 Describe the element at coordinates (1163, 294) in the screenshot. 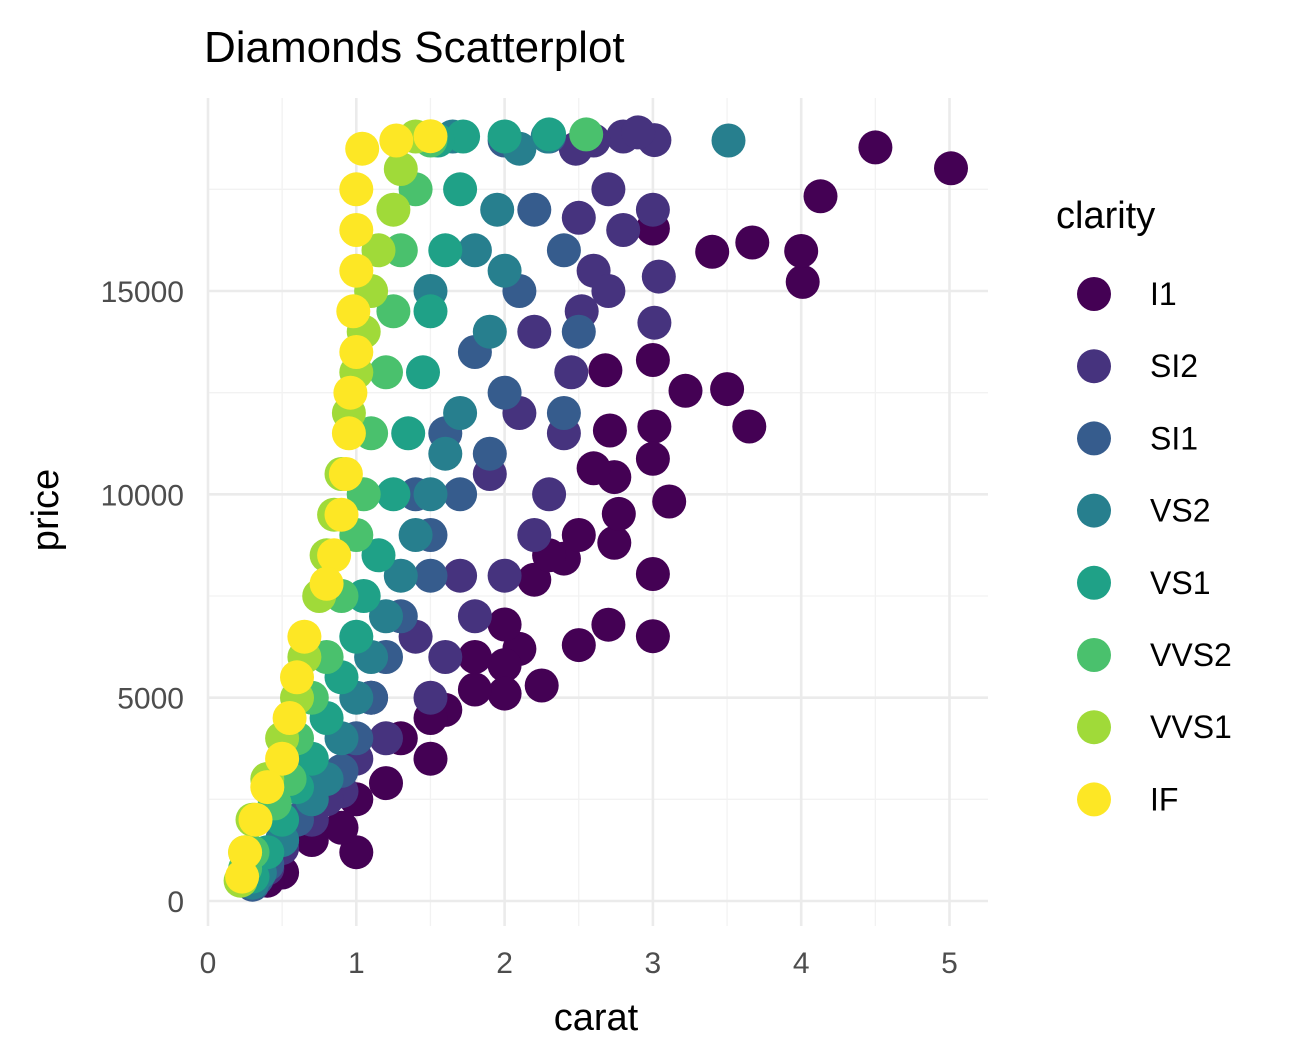

I see `legend-label: I1` at that location.